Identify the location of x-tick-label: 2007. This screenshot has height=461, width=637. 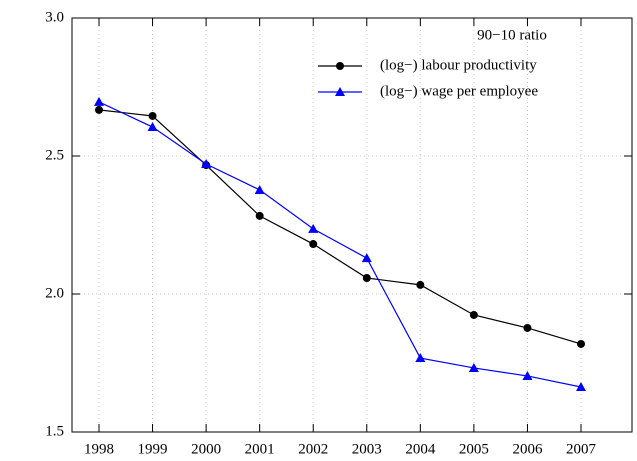
(581, 449).